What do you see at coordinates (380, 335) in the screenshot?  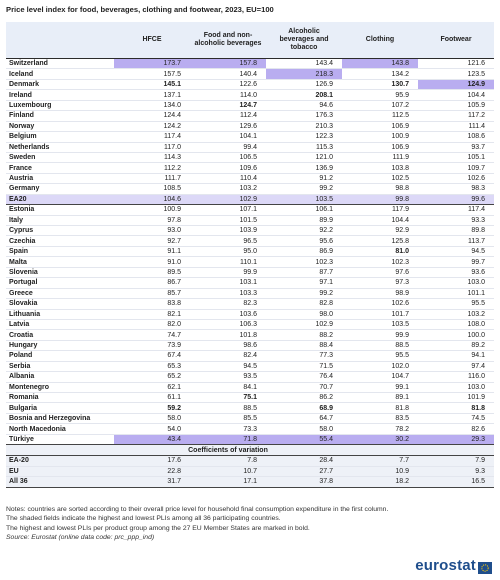 I see `value-cell: 99.9` at bounding box center [380, 335].